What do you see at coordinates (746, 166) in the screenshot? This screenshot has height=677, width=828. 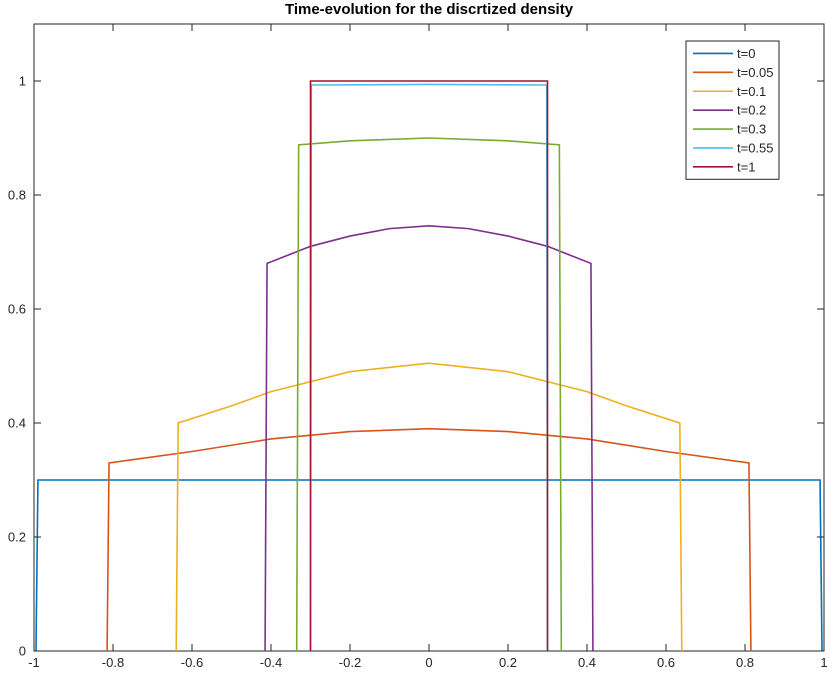 I see `legend-label: t=1` at bounding box center [746, 166].